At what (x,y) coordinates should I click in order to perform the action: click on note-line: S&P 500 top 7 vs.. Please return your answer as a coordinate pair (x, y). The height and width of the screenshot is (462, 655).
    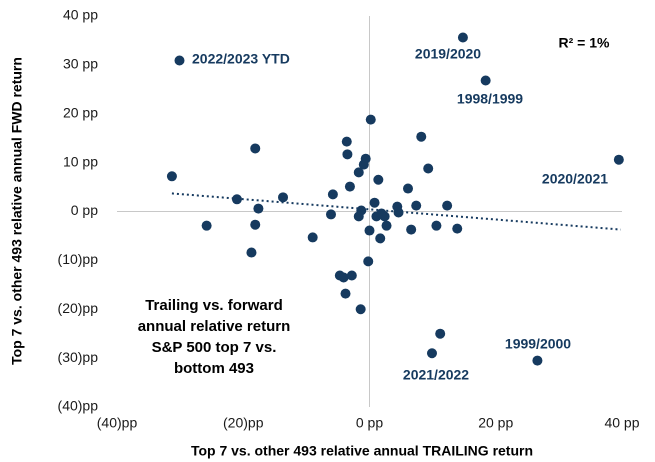
    Looking at the image, I should click on (214, 347).